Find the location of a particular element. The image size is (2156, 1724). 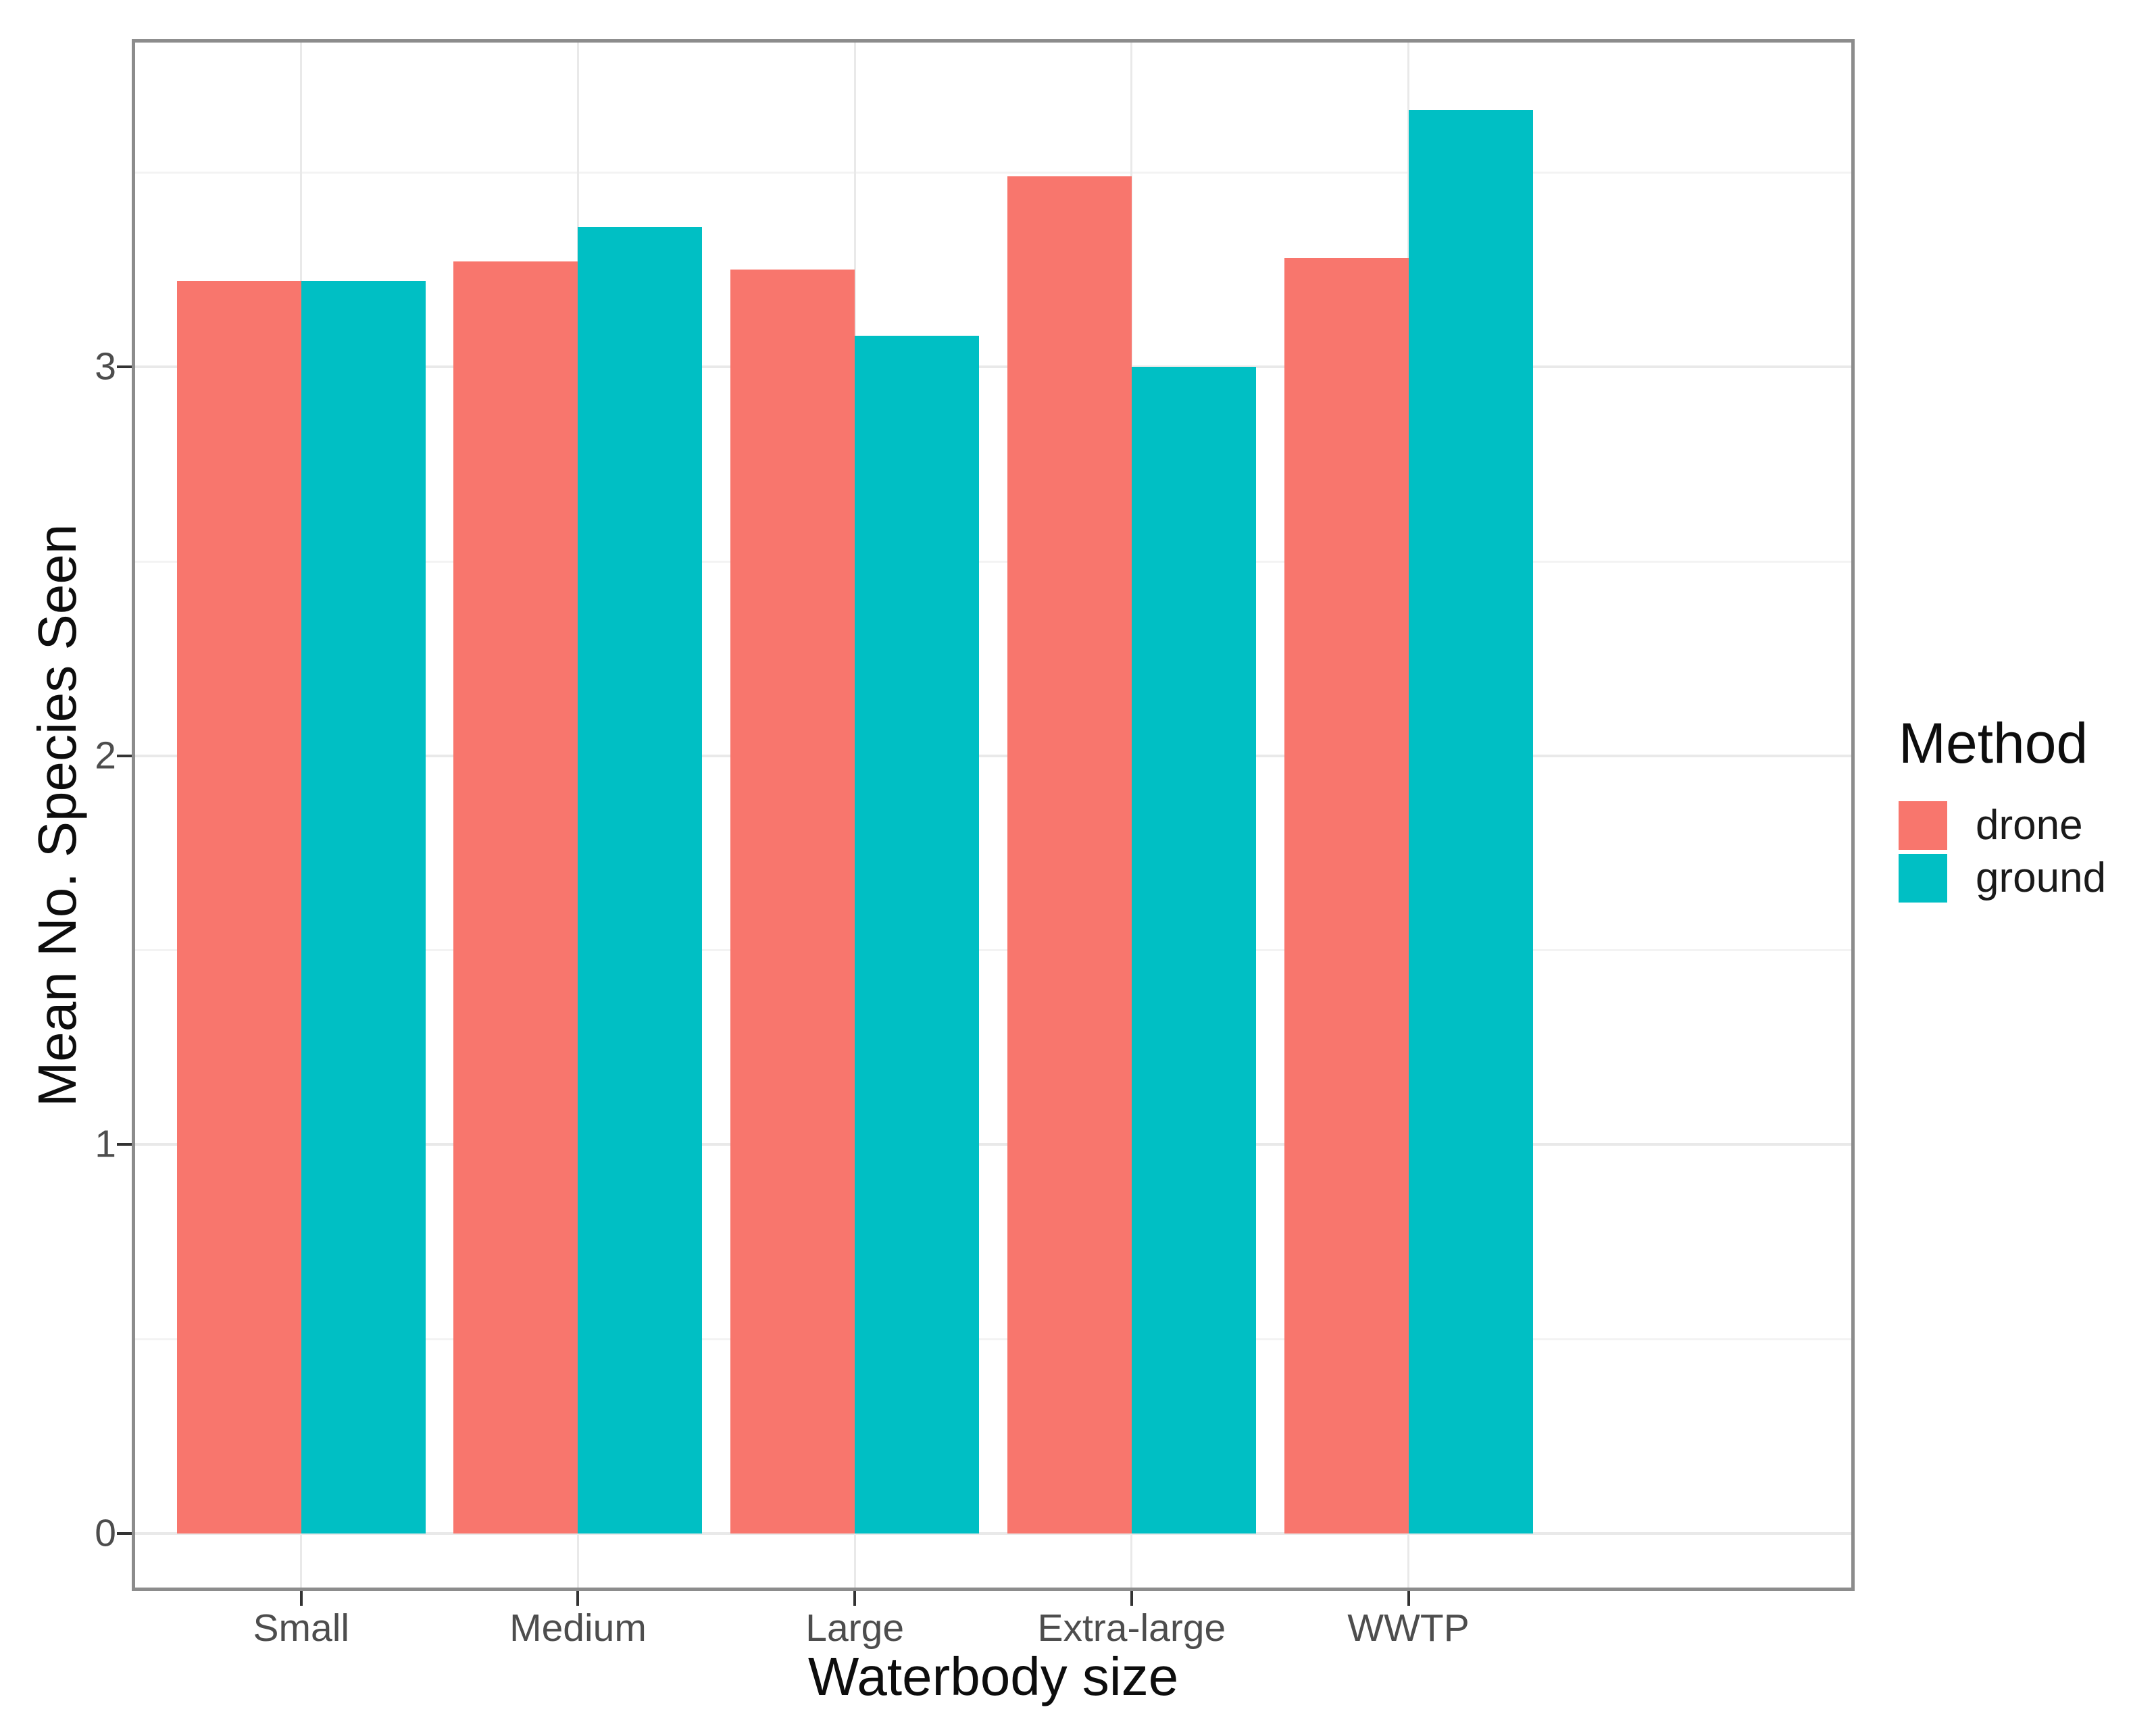

bar-drone-extra-large is located at coordinates (1069, 854).